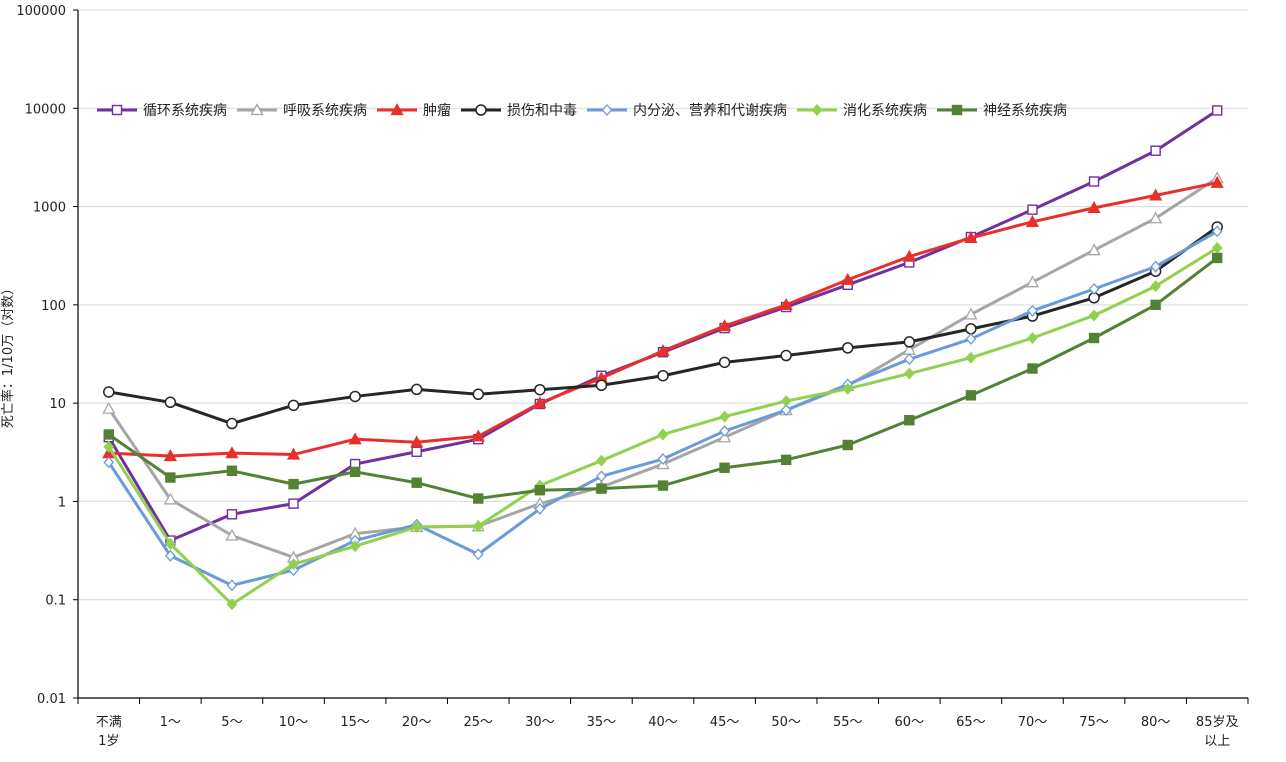  Describe the element at coordinates (542, 111) in the screenshot. I see `legend-label: 损伤和中毒` at that location.